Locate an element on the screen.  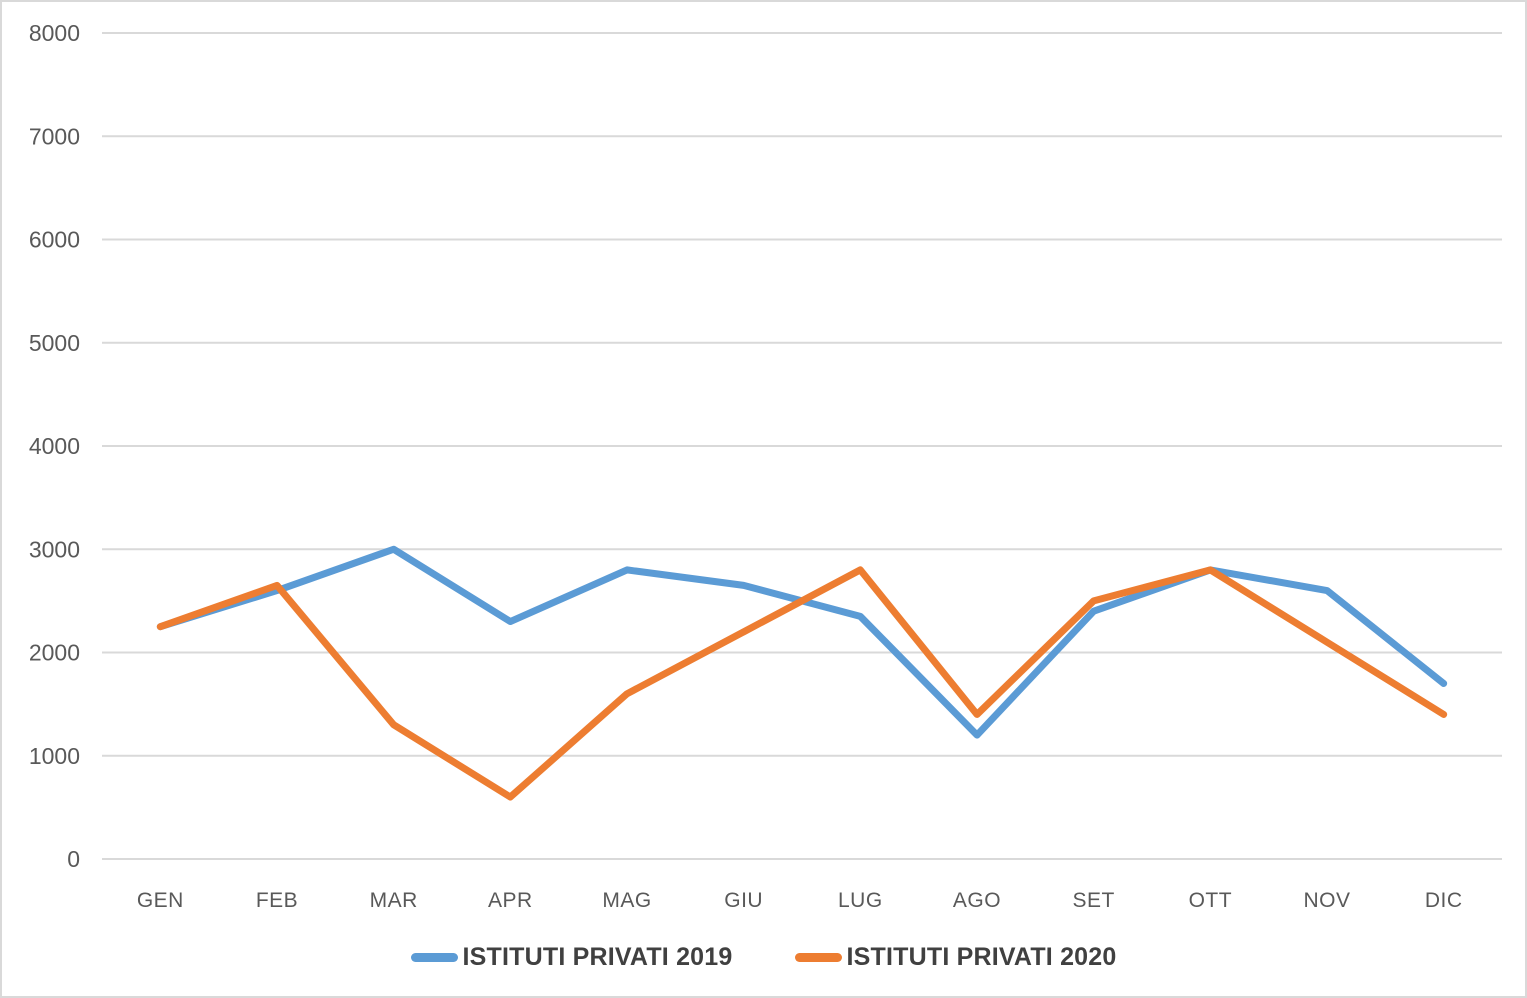
legend-label-2020: ISTITUTI PRIVATI 2020 is located at coordinates (981, 956).